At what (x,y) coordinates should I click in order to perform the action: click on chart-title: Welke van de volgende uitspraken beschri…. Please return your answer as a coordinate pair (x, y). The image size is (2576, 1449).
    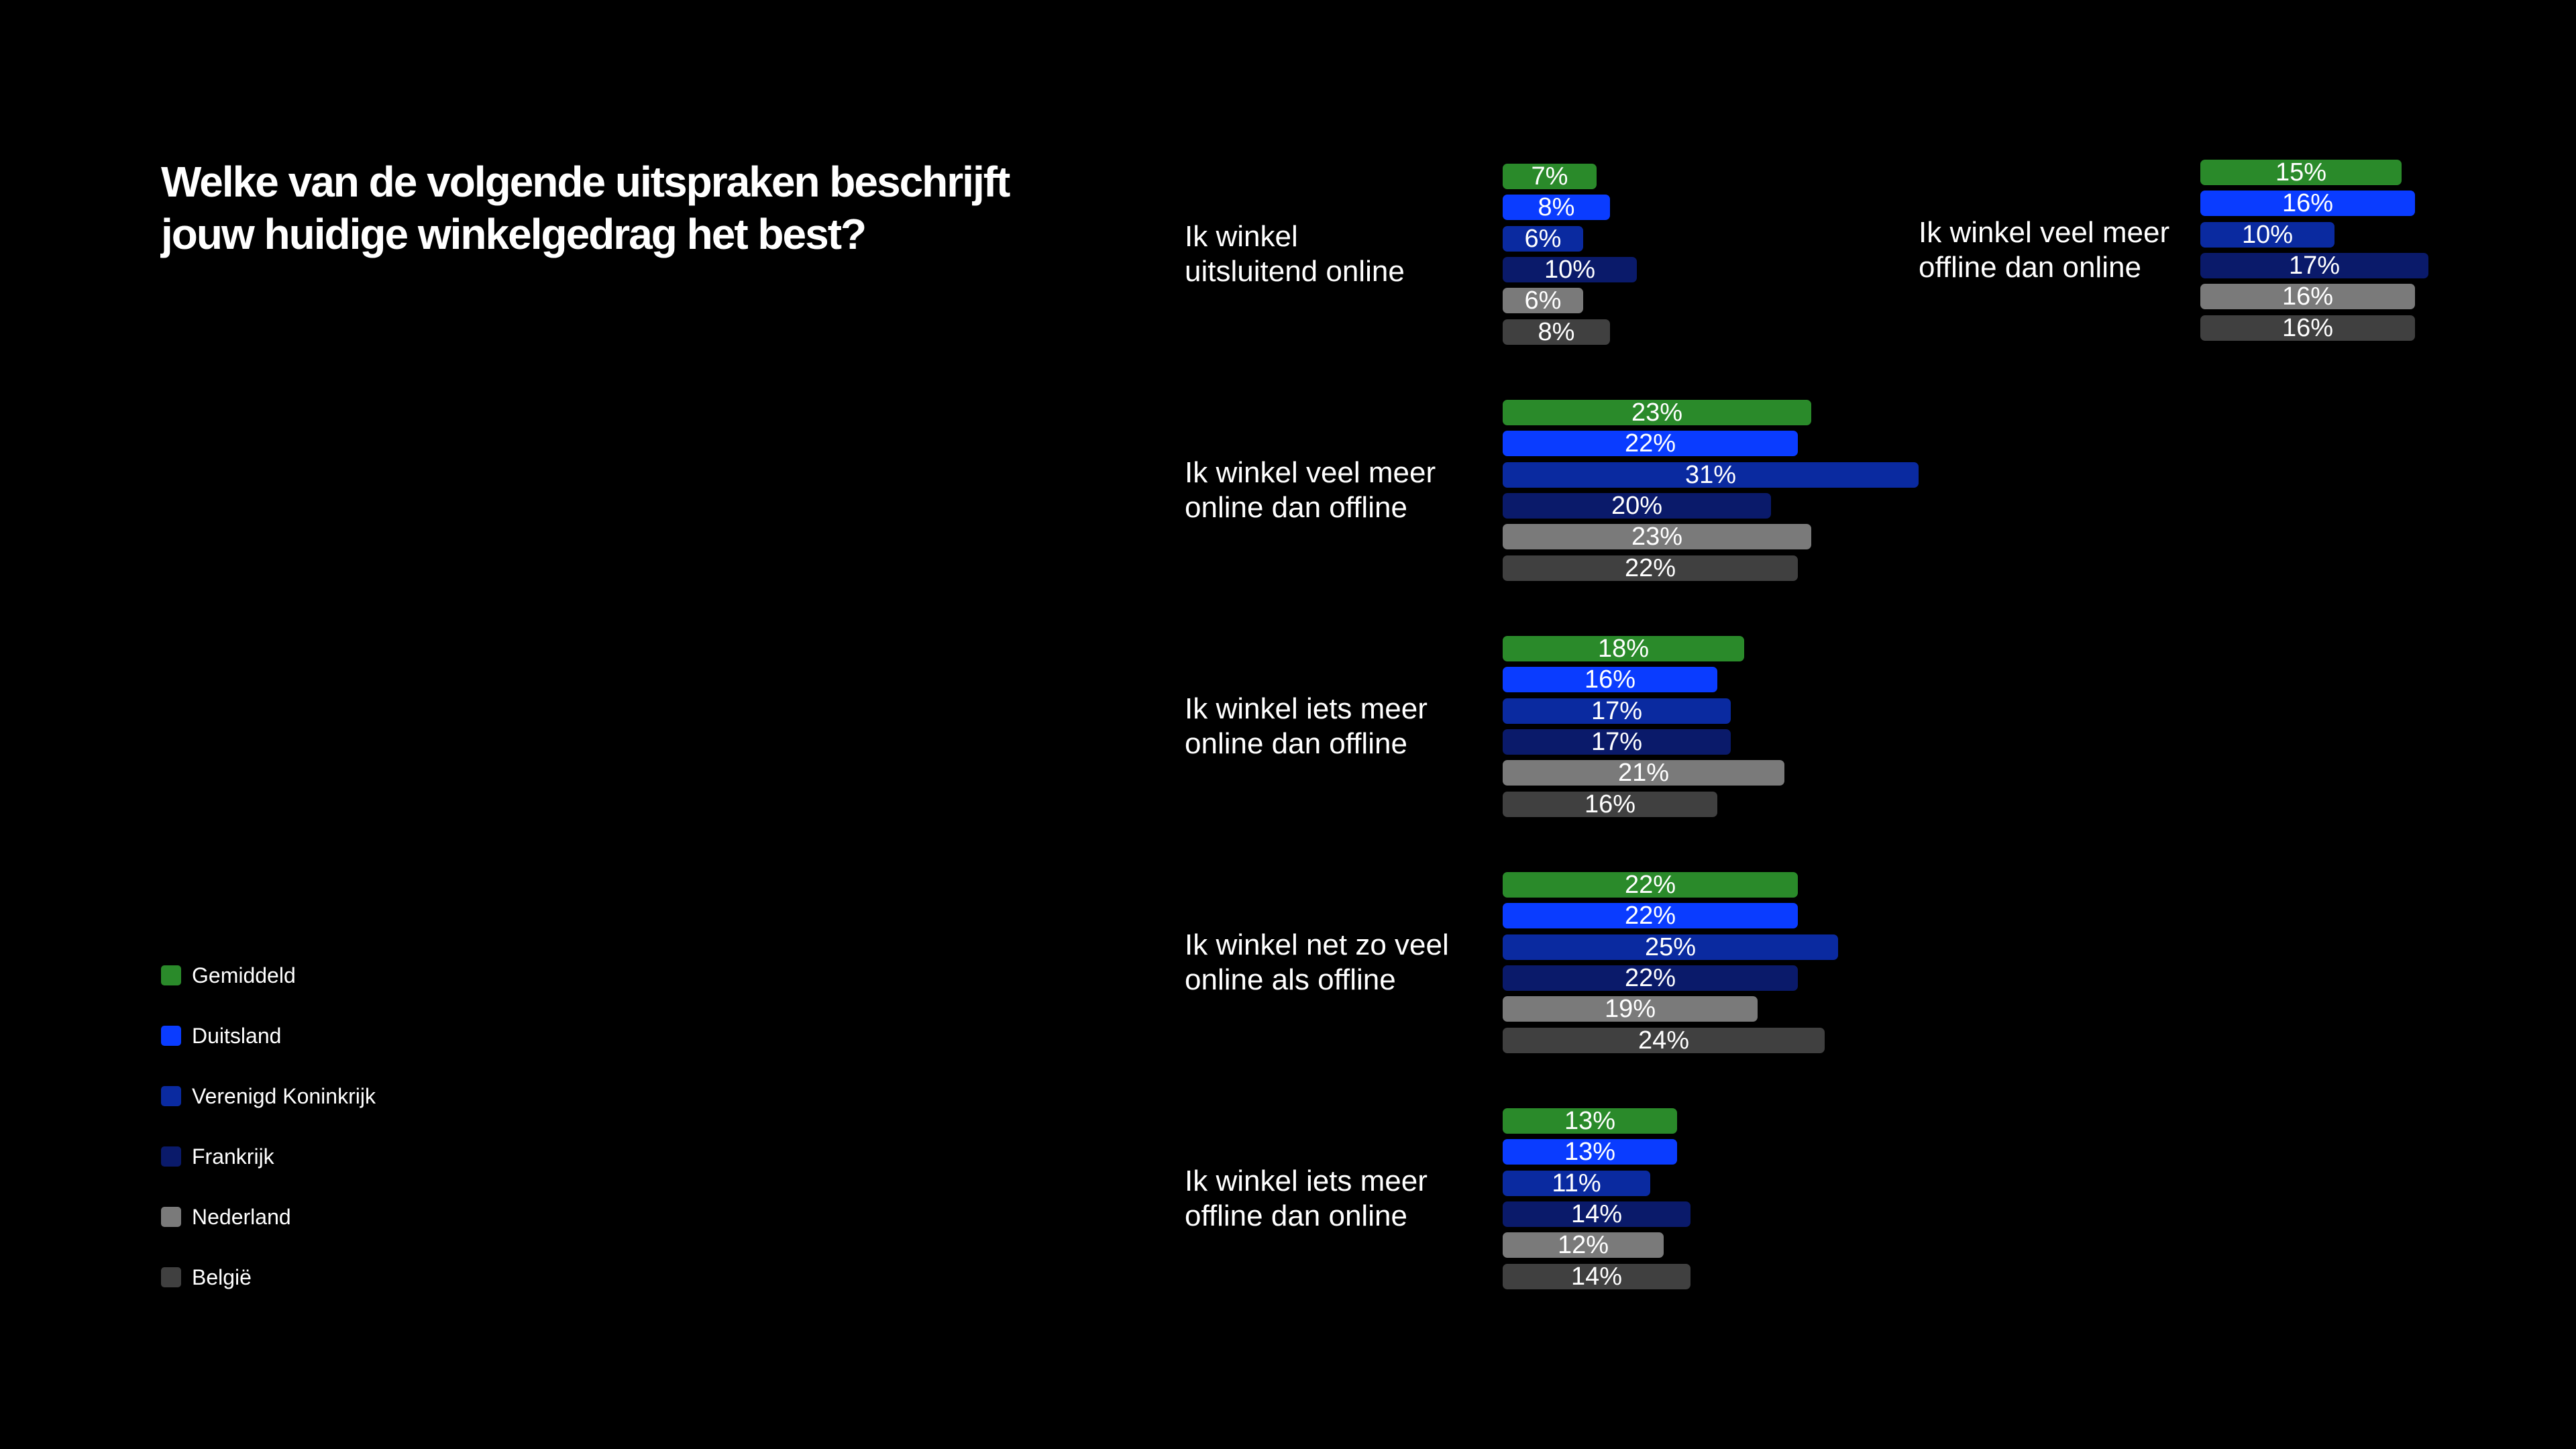
    Looking at the image, I should click on (630, 208).